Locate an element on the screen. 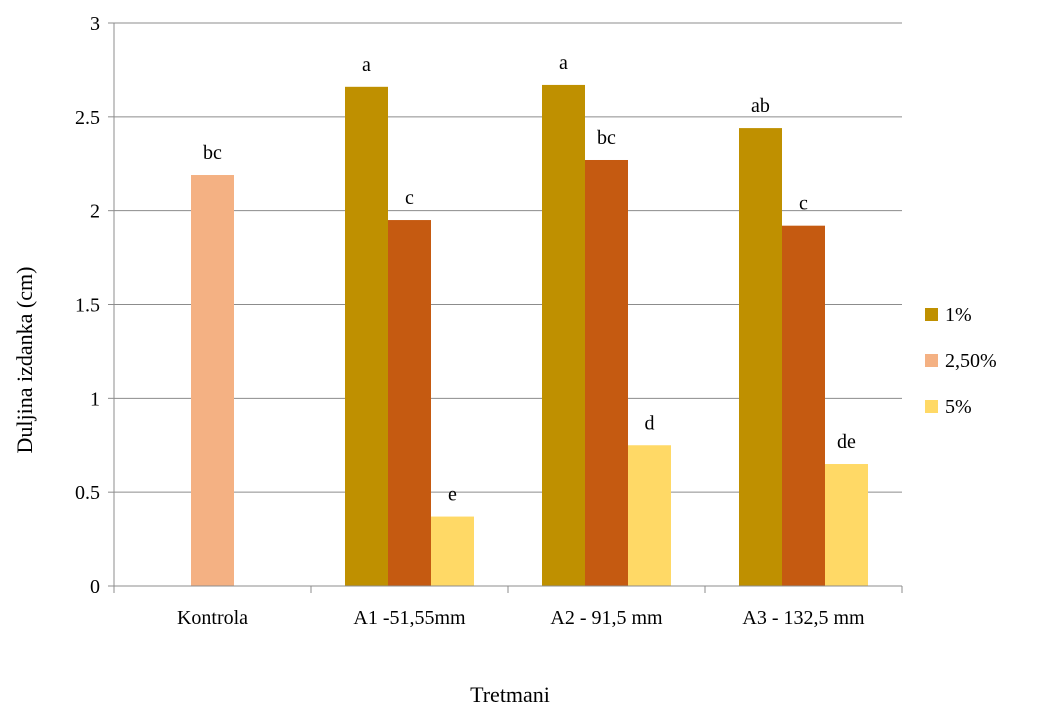 The image size is (1041, 709). y-tick-label: 0.5 is located at coordinates (87, 493).